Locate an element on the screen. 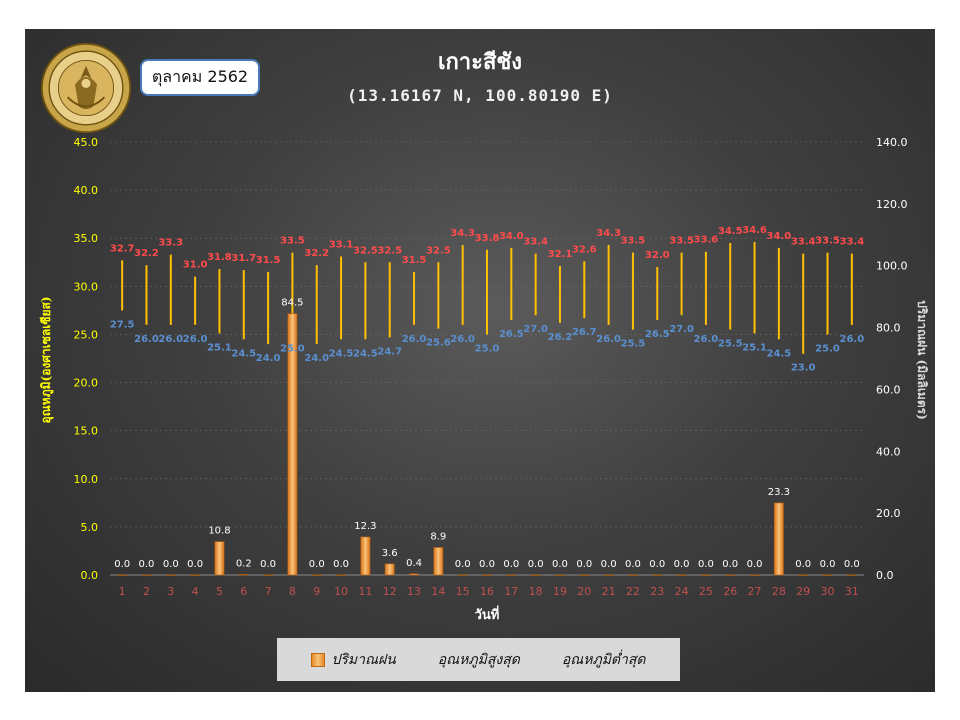  x-axis-title: วันที่ is located at coordinates (487, 614).